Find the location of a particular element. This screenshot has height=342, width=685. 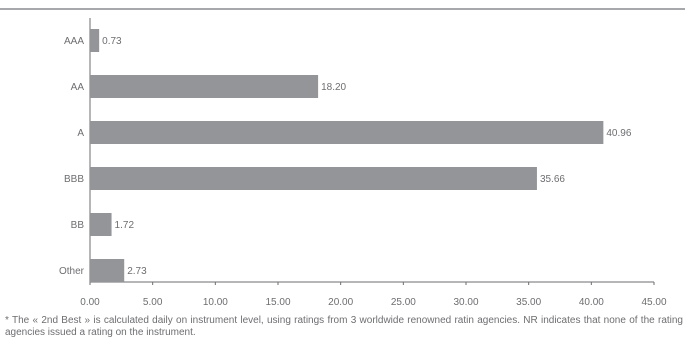

x-tick-label: 10.00 is located at coordinates (215, 302).